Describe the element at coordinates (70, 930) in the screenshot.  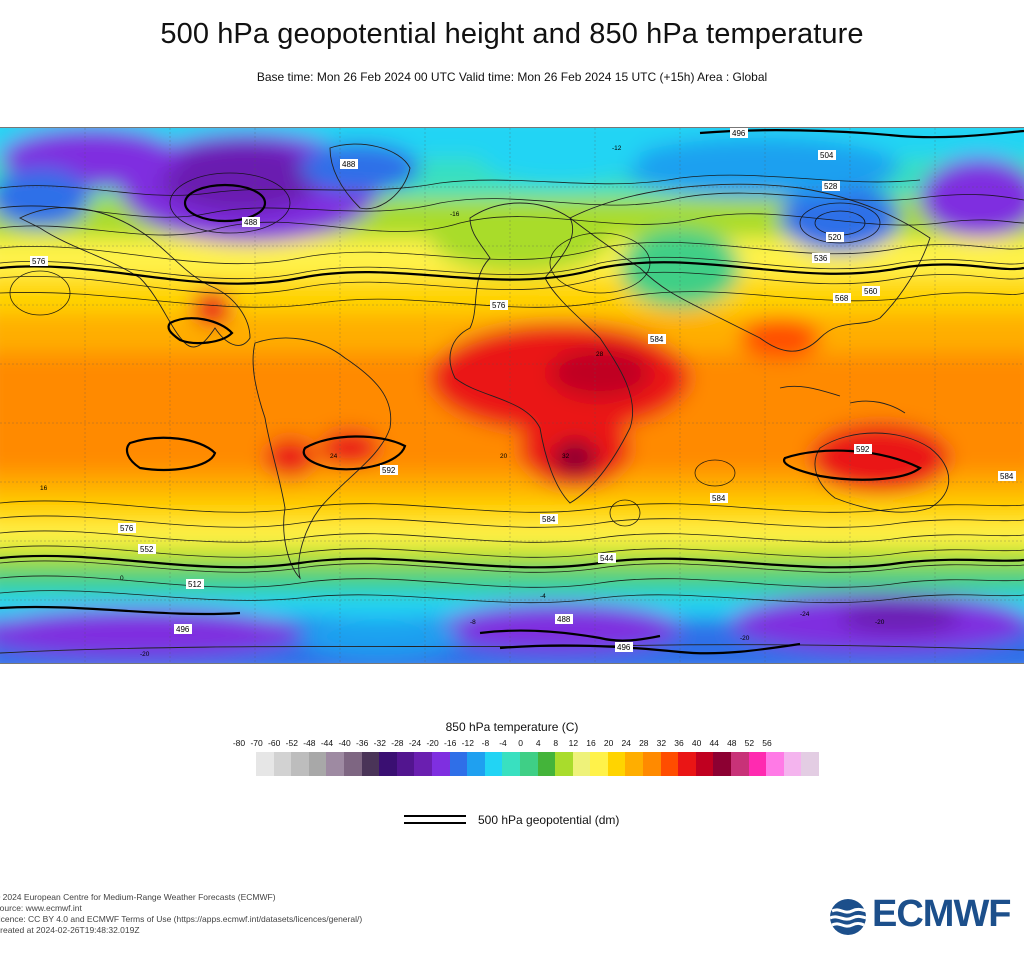
I see `footer-line: Created at 2024-02-26T19:48:32.019Z` at that location.